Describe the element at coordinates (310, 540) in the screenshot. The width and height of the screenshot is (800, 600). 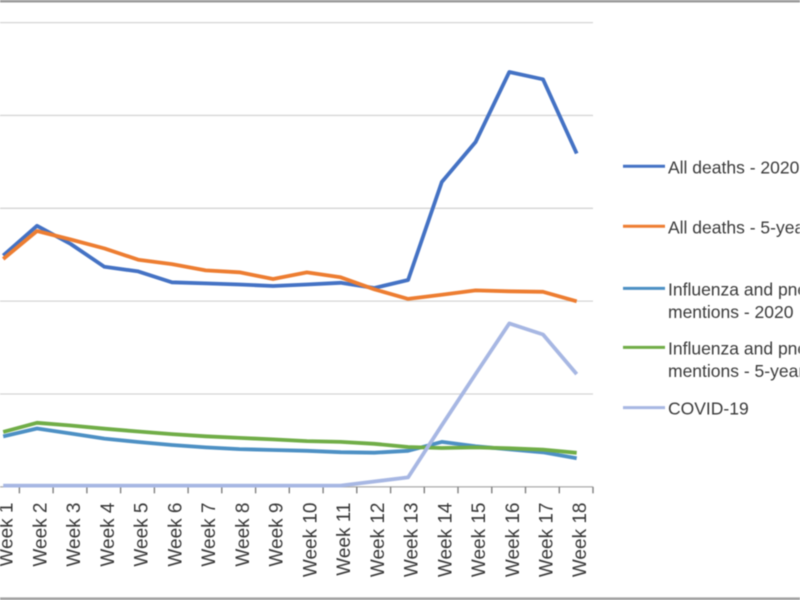
I see `svg-text: Week 10` at that location.